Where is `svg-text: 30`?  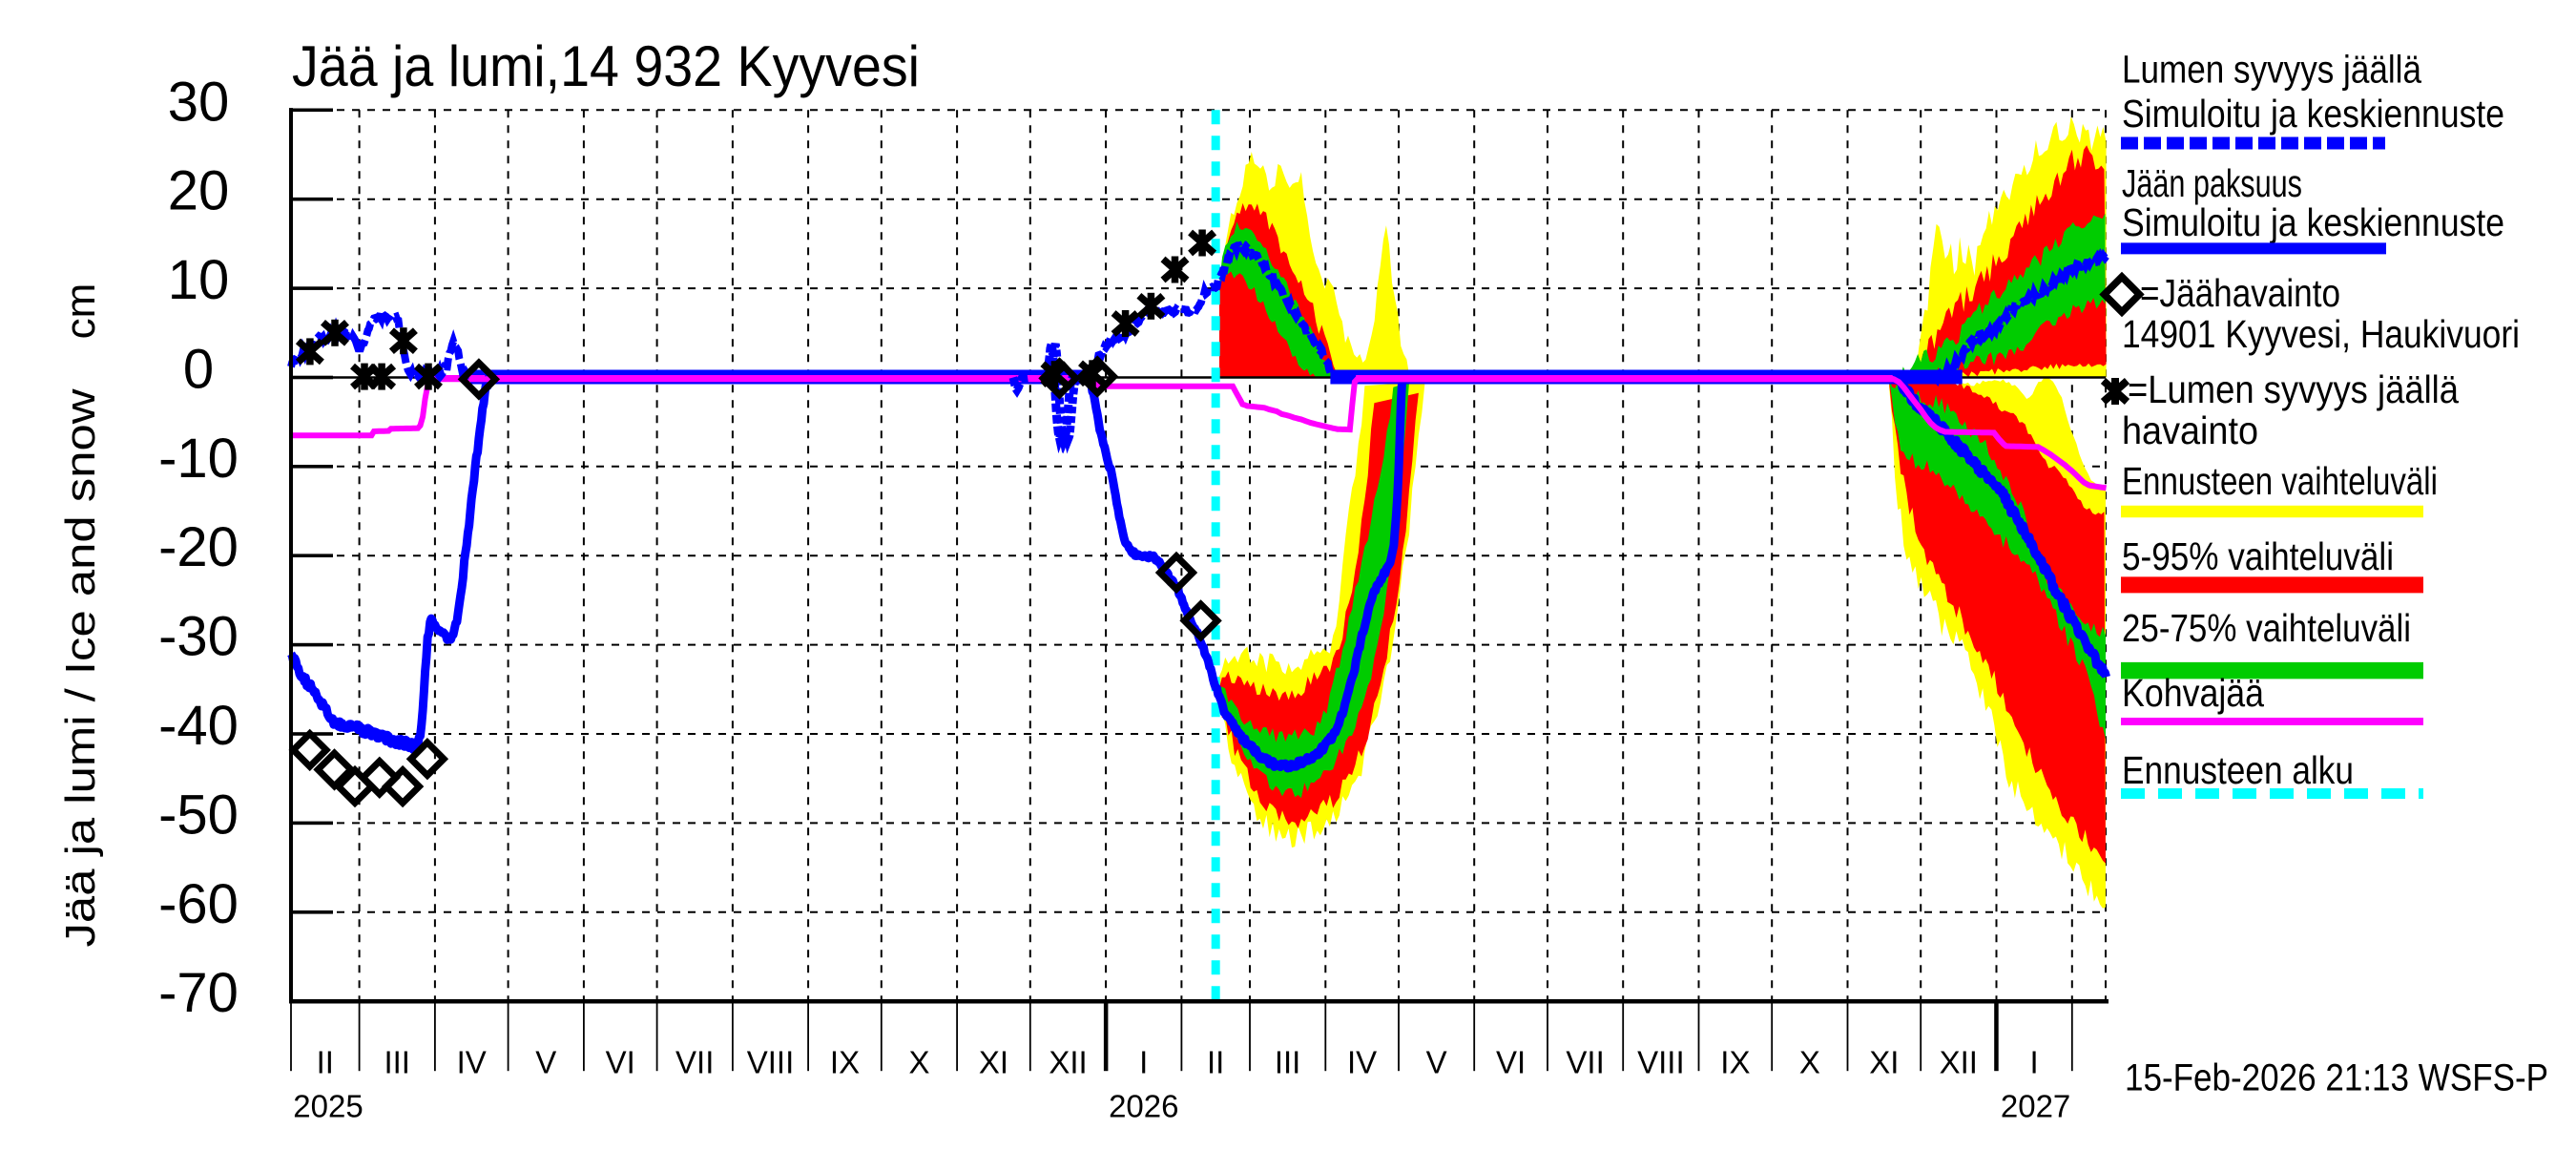 svg-text: 30 is located at coordinates (199, 102).